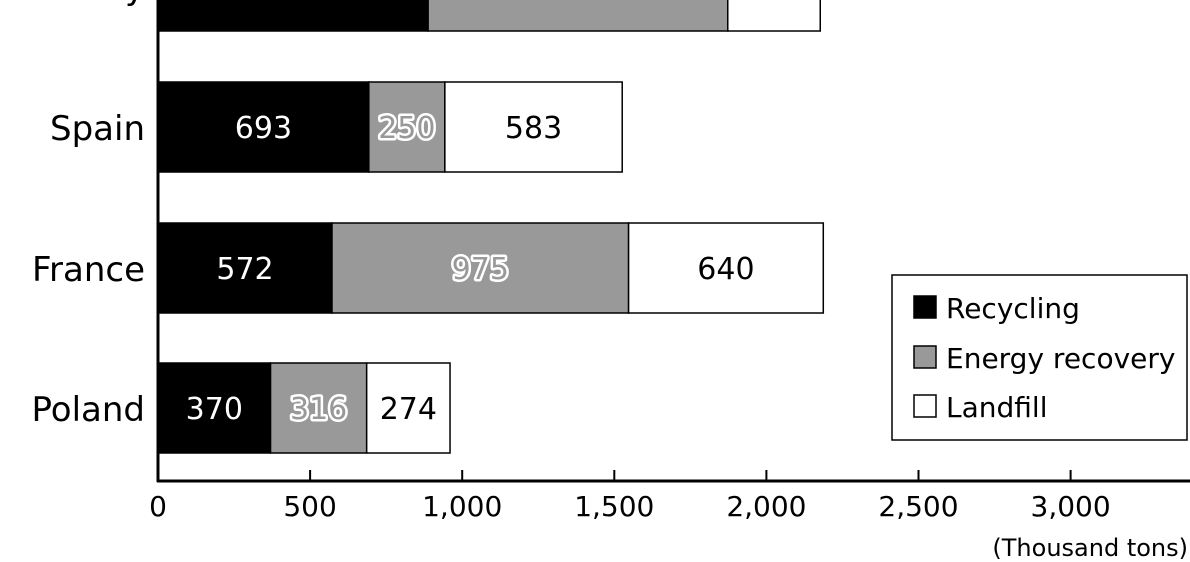 The image size is (1190, 562). What do you see at coordinates (1090, 548) in the screenshot?
I see `x-axis-unit-label: (Thousand tons)` at bounding box center [1090, 548].